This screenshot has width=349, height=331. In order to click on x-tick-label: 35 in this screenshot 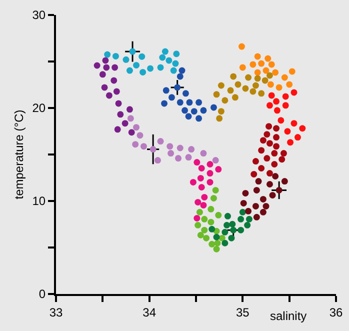, I will do `click(243, 312)`.